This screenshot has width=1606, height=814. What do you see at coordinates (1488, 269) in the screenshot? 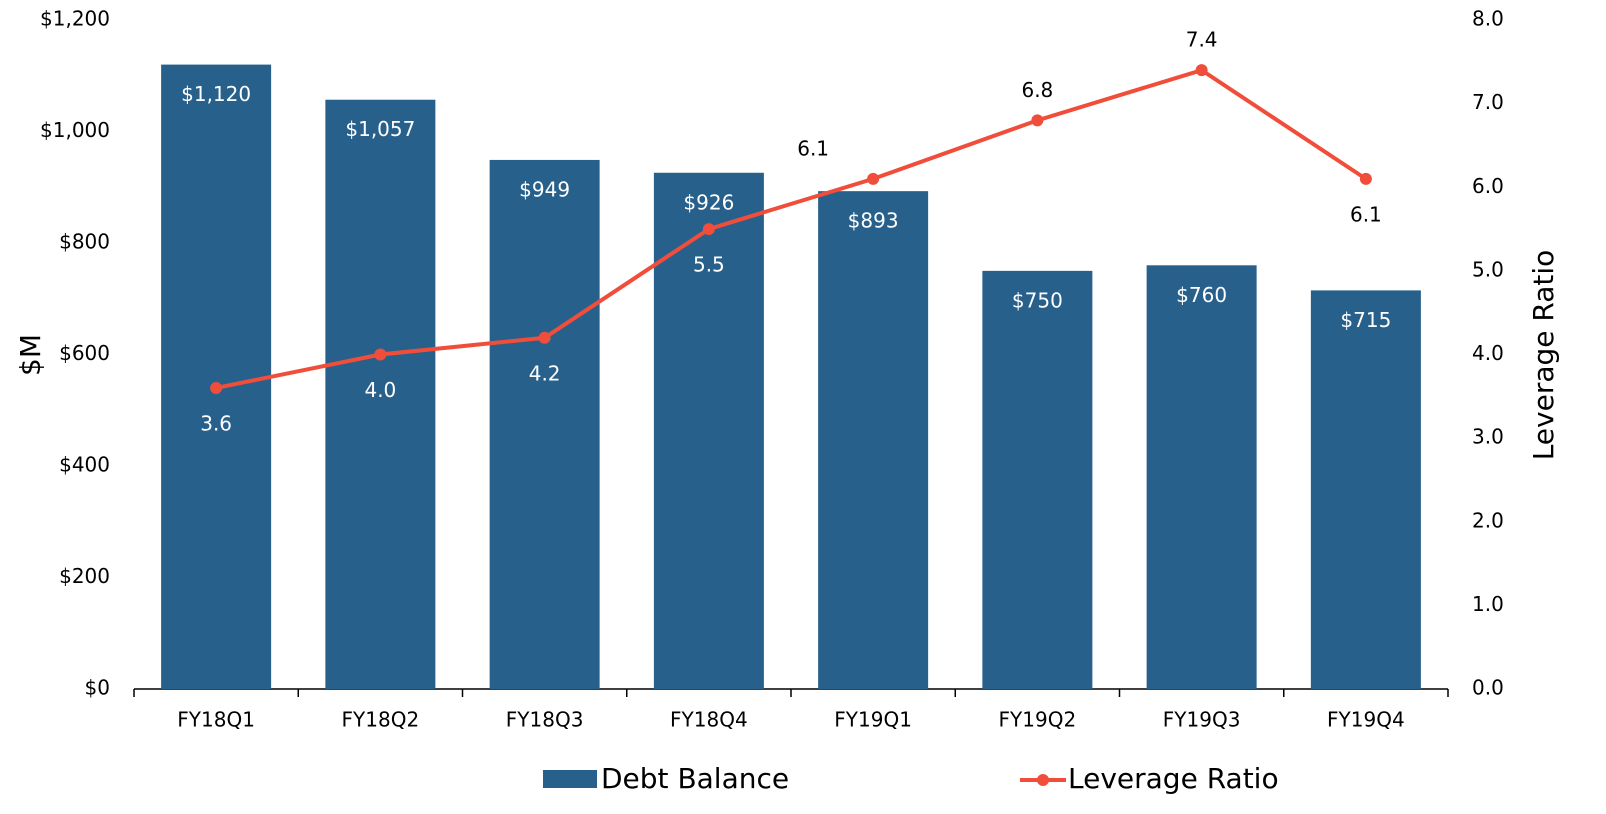
I see `y2-tick-label: 5.0` at bounding box center [1488, 269].